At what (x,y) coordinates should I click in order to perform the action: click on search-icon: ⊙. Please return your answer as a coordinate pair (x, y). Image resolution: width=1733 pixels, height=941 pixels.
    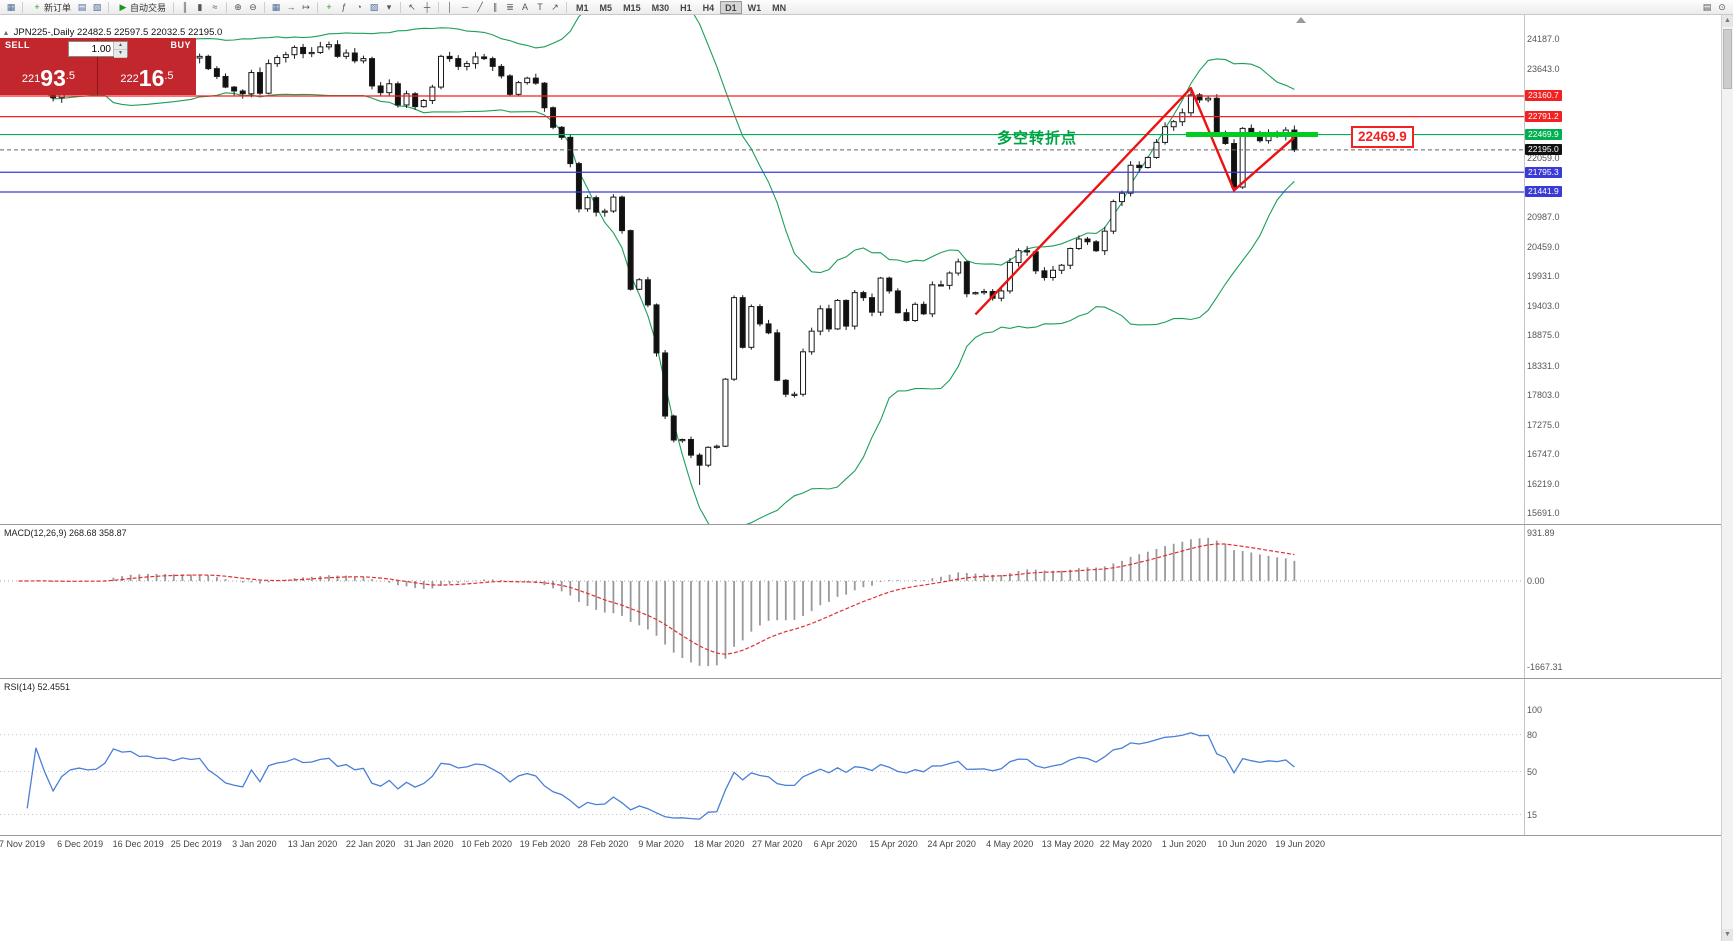
    Looking at the image, I should click on (1722, 6).